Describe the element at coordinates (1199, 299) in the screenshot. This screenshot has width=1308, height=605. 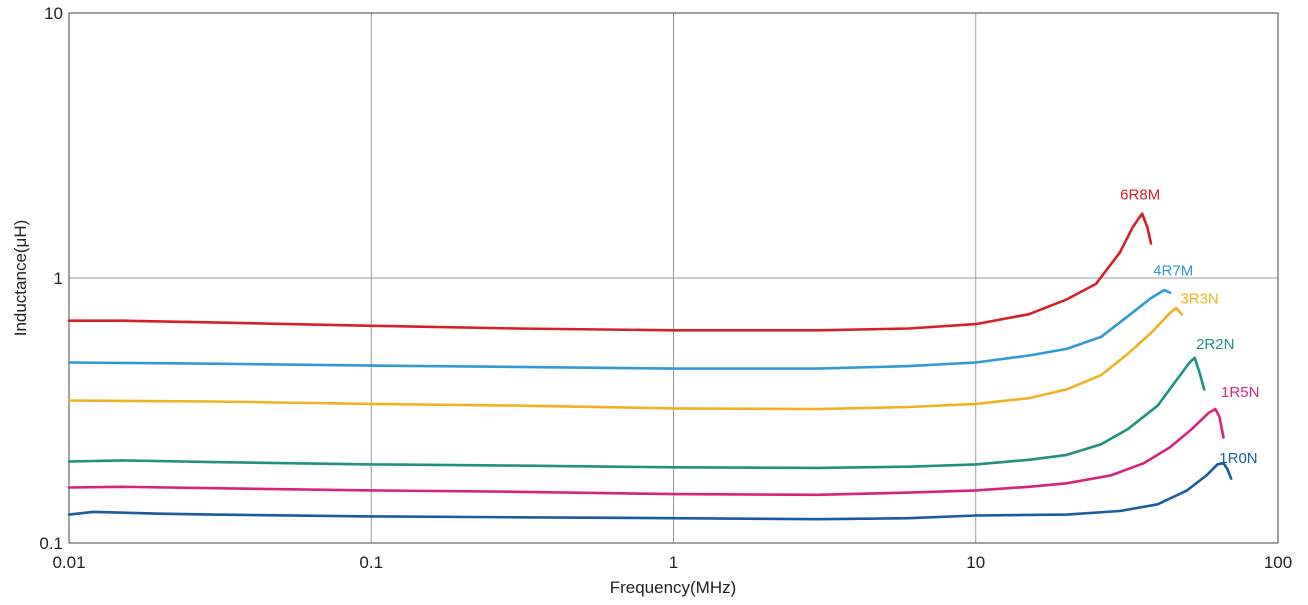
I see `series-label-3r3n: 3R3N` at that location.